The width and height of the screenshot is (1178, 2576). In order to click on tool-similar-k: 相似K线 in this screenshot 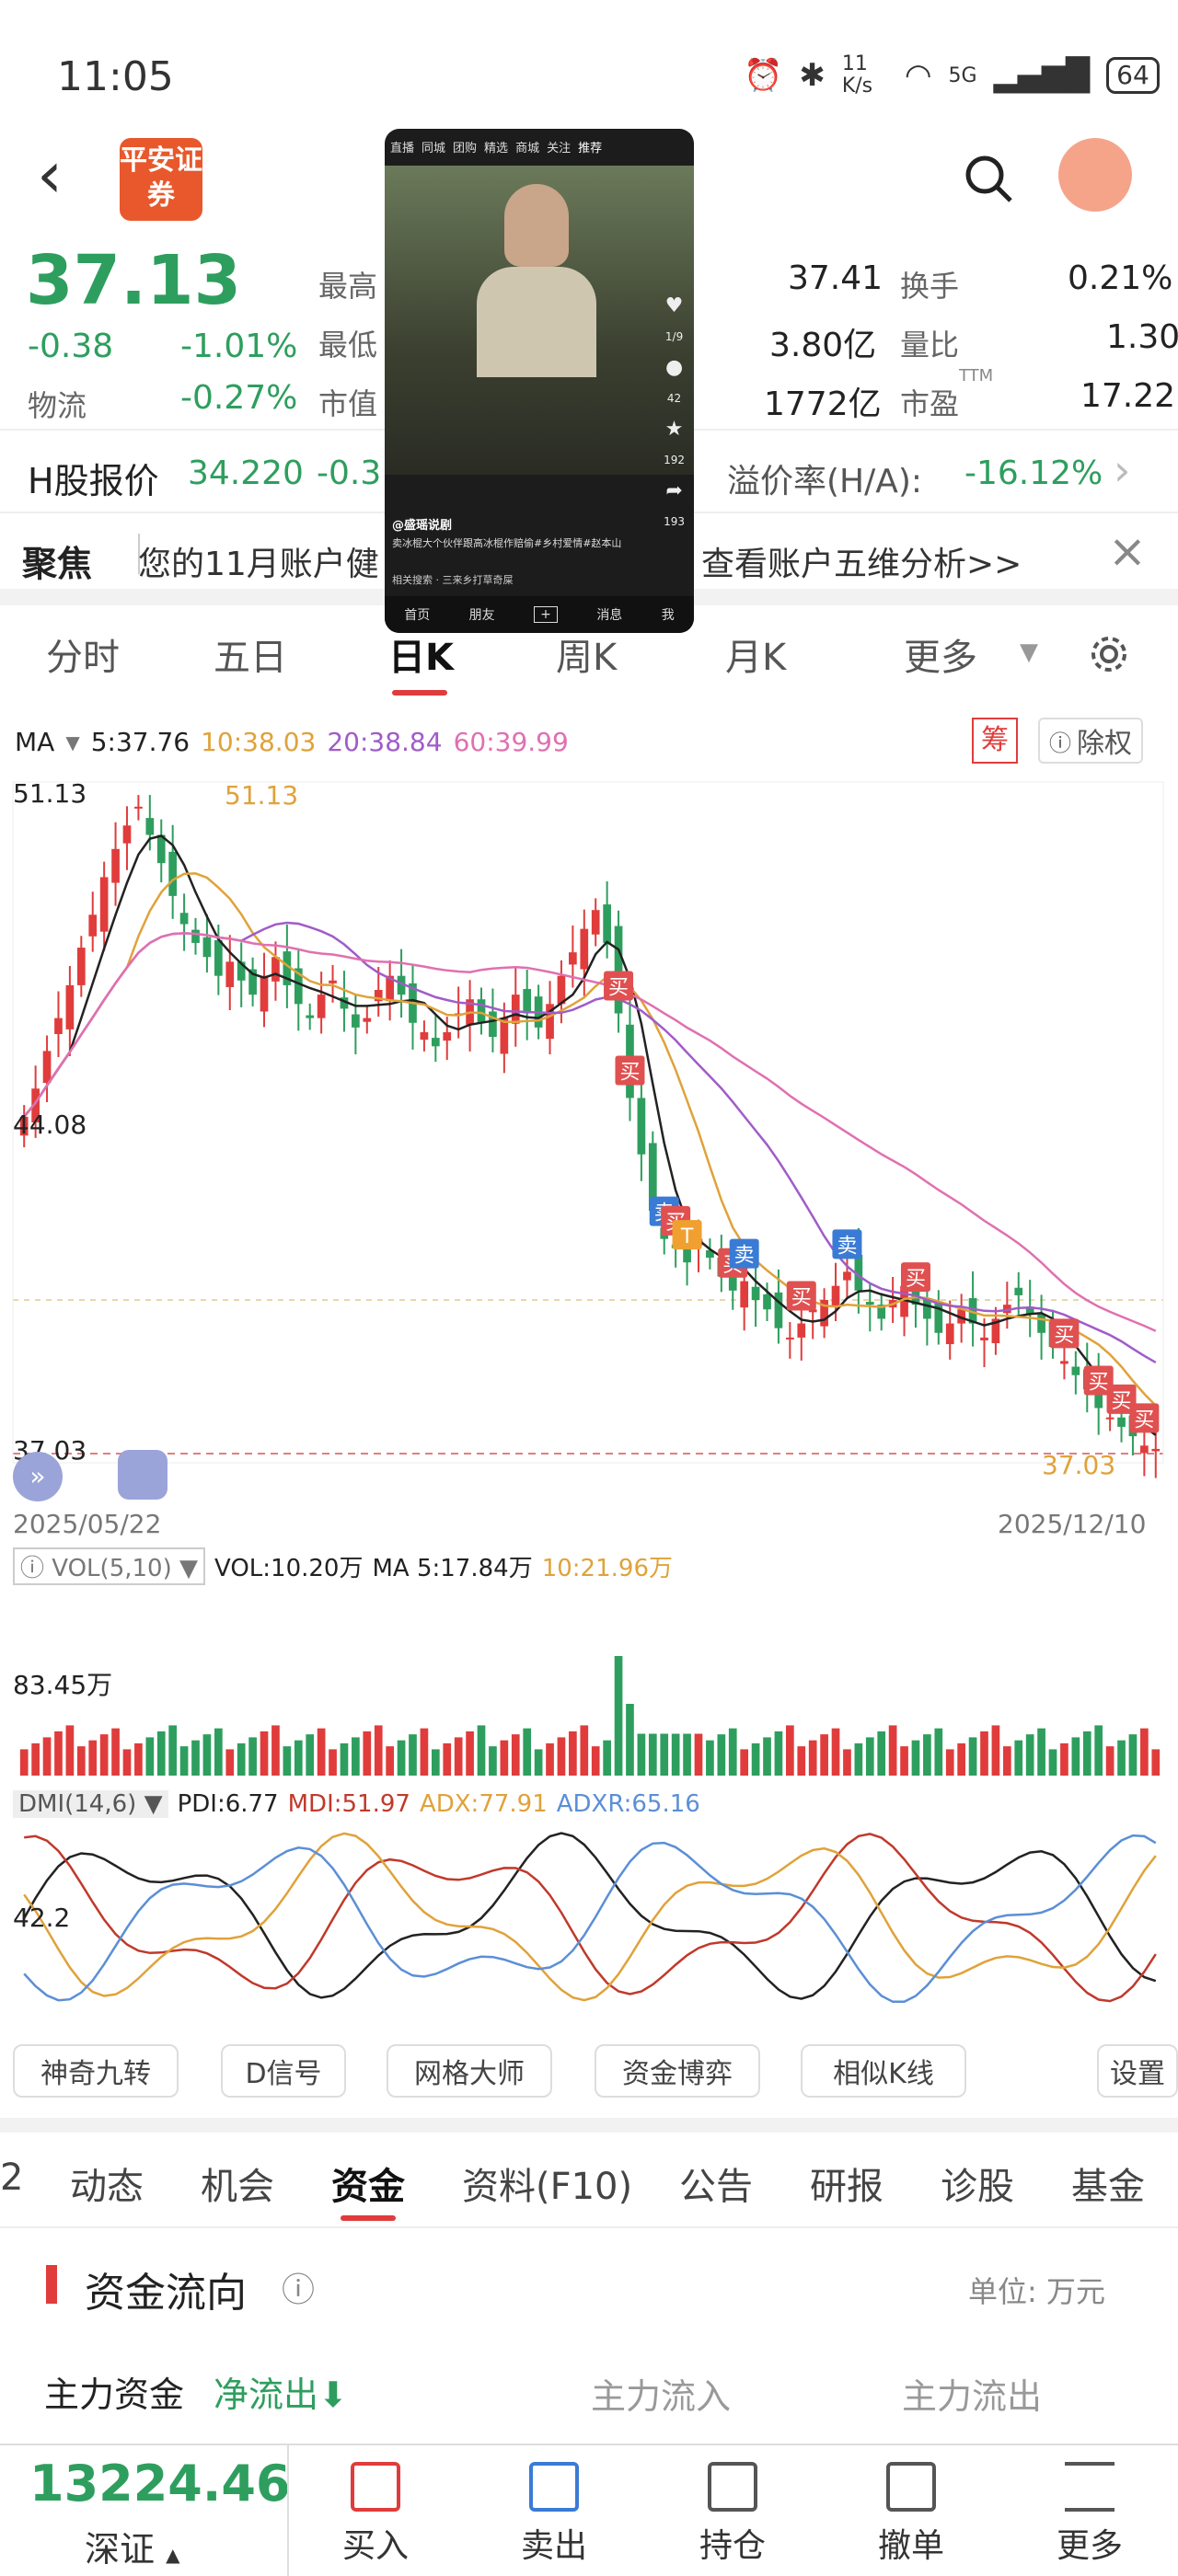, I will do `click(883, 2071)`.